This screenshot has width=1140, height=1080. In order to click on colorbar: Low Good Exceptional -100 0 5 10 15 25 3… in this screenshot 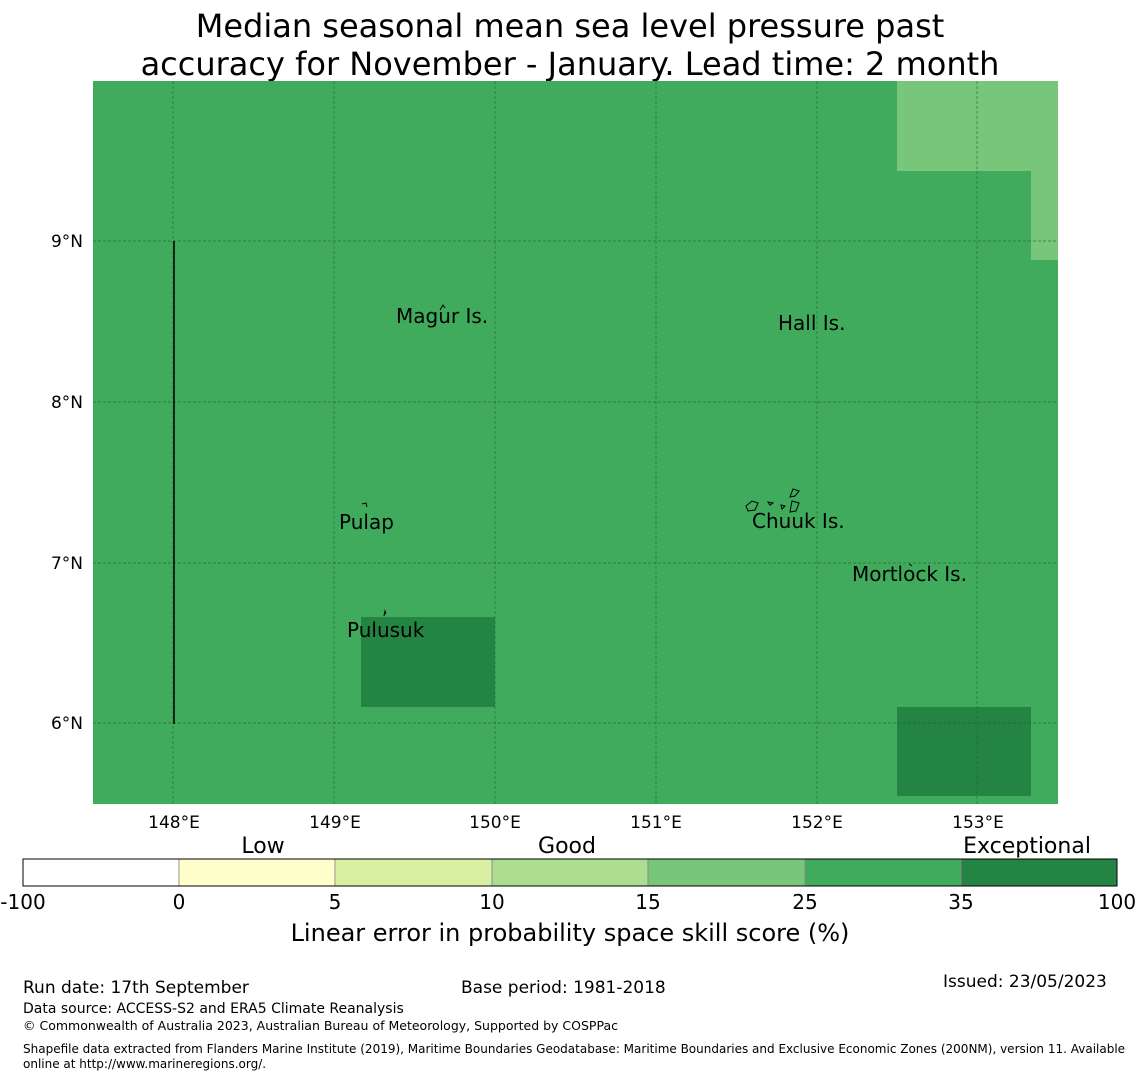, I will do `click(568, 890)`.